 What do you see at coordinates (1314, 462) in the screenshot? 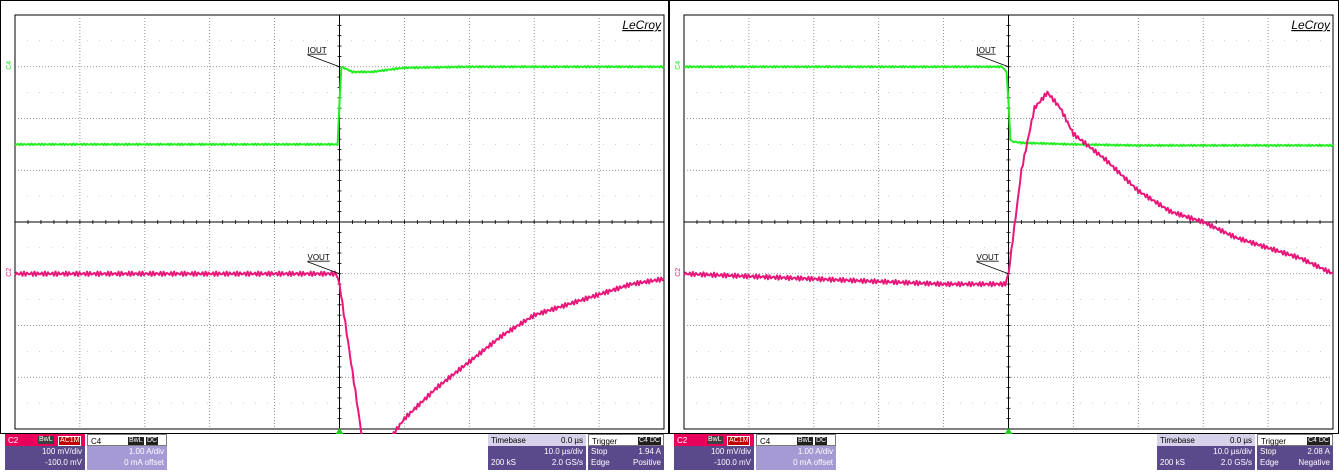
I see `trigger-slope: Negative` at bounding box center [1314, 462].